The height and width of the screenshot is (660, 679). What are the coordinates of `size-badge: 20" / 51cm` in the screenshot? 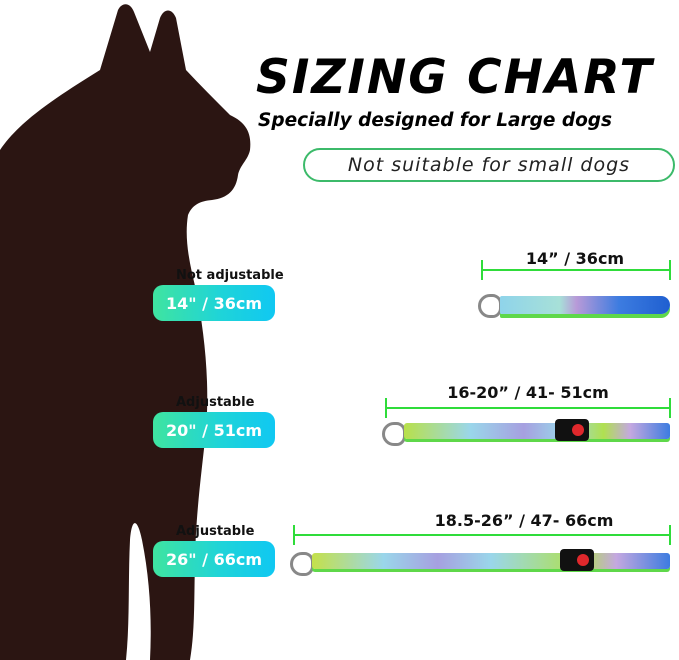 It's located at (214, 430).